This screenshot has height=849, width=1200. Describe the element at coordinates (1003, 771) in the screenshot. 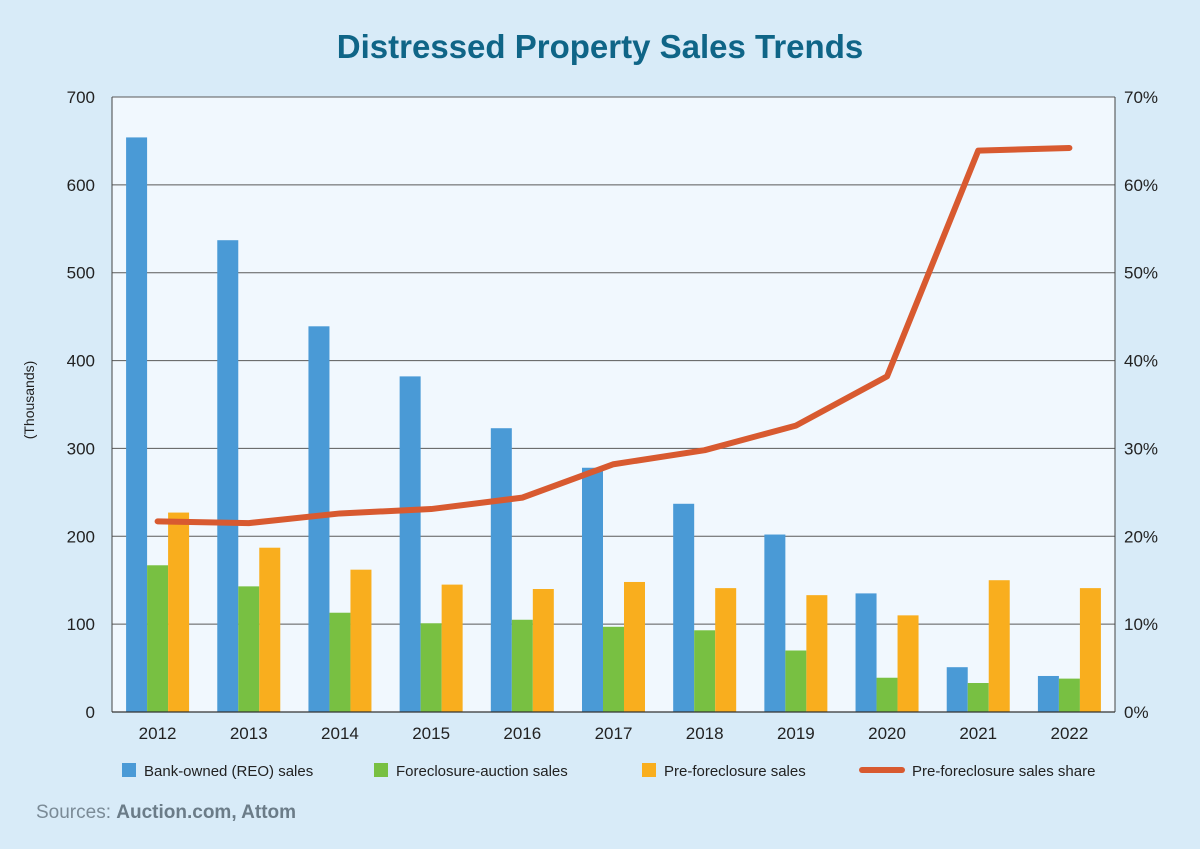

I see `legend-label: Pre-foreclosure sales share` at that location.